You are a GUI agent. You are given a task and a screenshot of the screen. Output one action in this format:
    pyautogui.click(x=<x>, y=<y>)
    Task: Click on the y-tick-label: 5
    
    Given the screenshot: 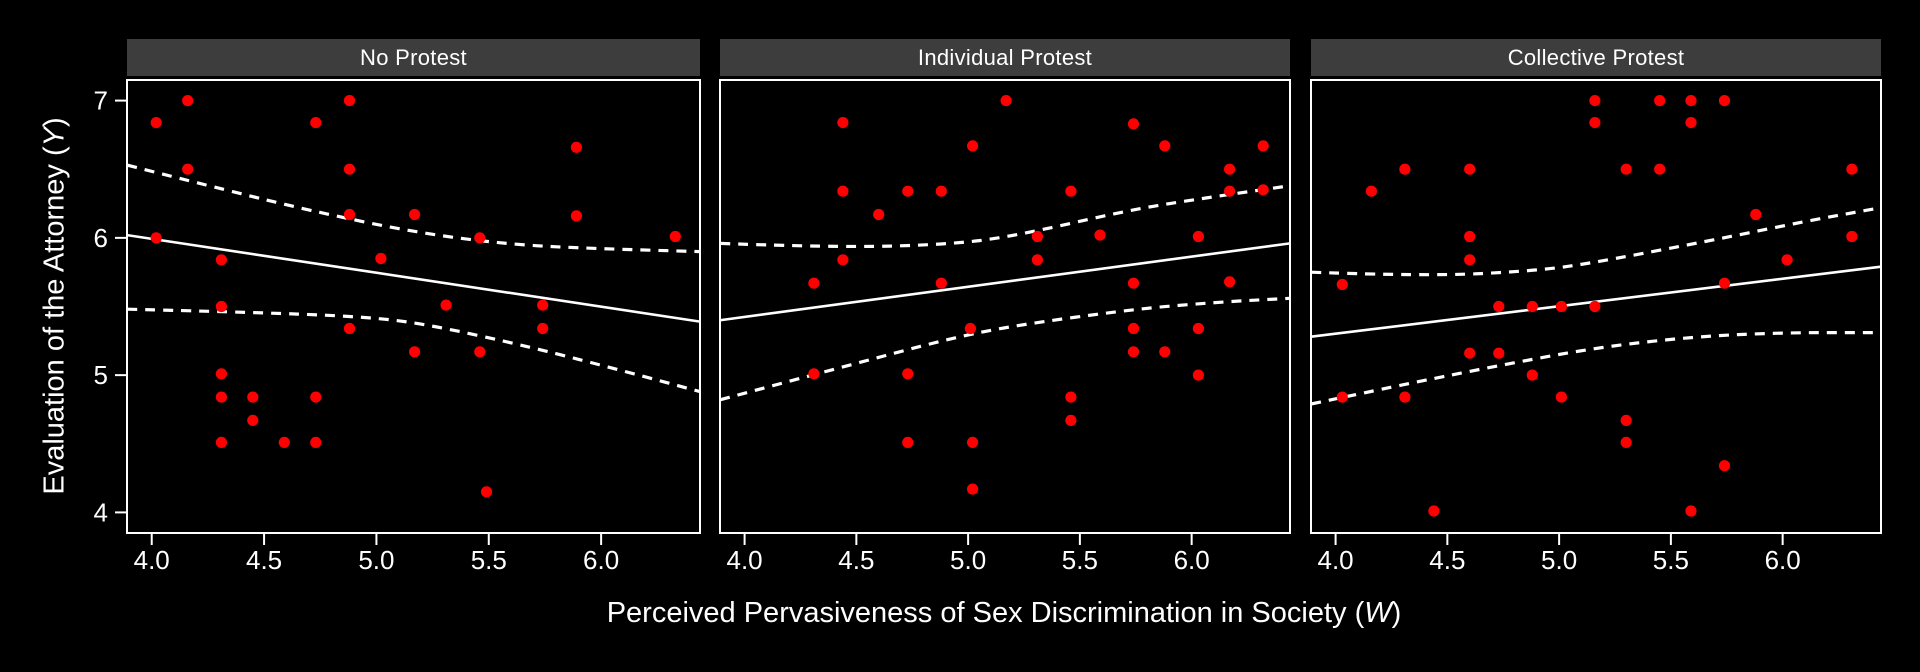 What is the action you would take?
    pyautogui.click(x=101, y=375)
    